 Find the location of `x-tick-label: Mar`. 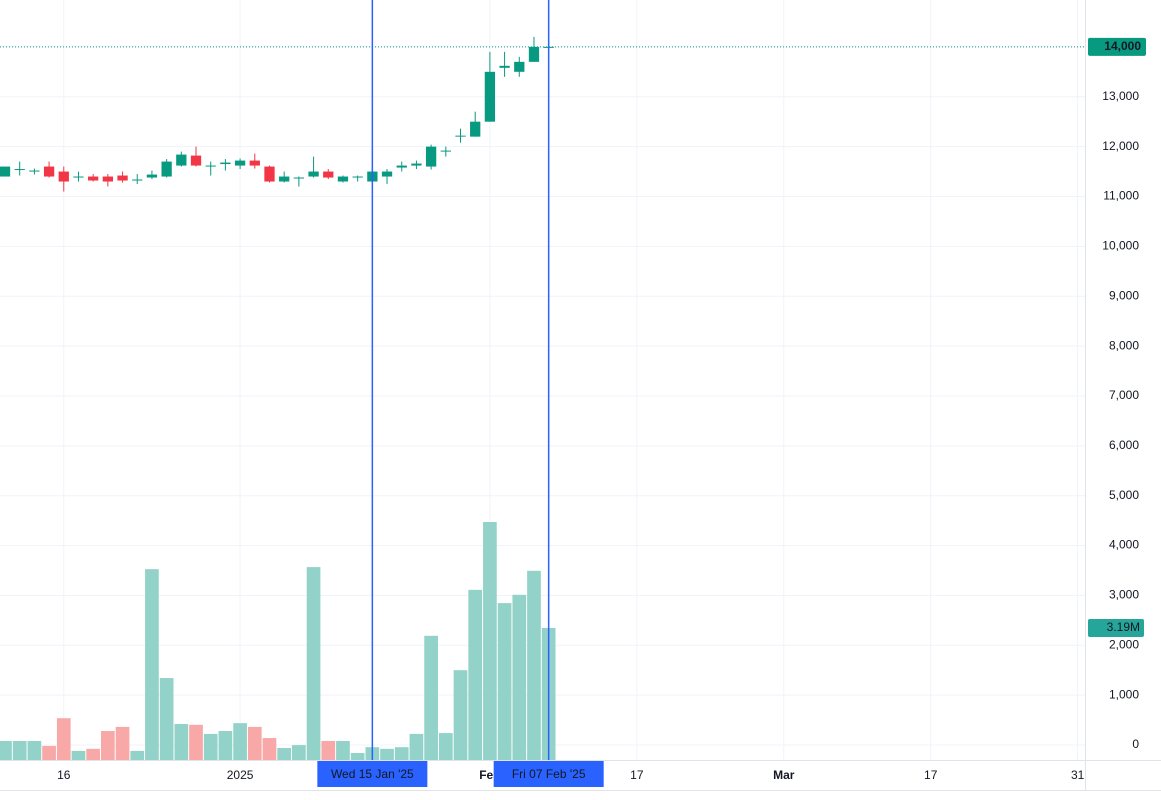

x-tick-label: Mar is located at coordinates (784, 775).